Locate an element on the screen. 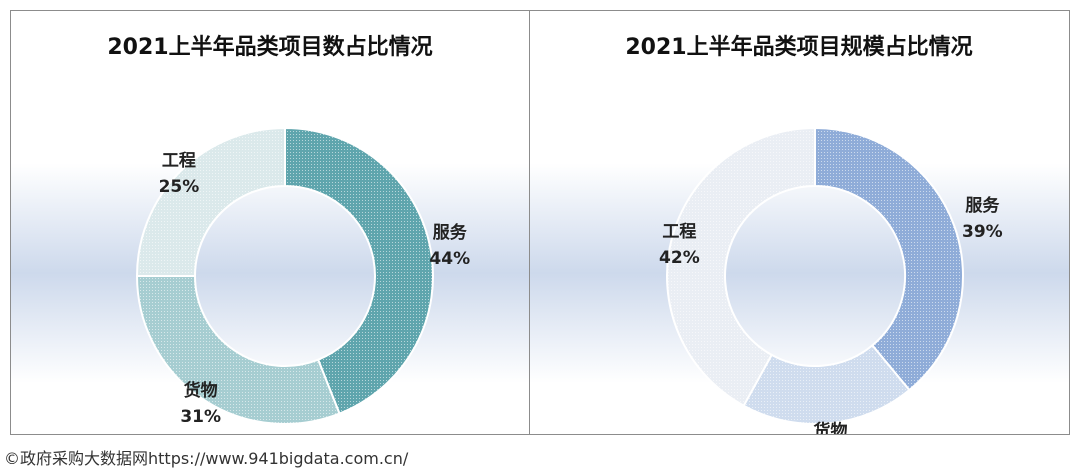 The height and width of the screenshot is (472, 1080). percent-label: 39% is located at coordinates (982, 232).